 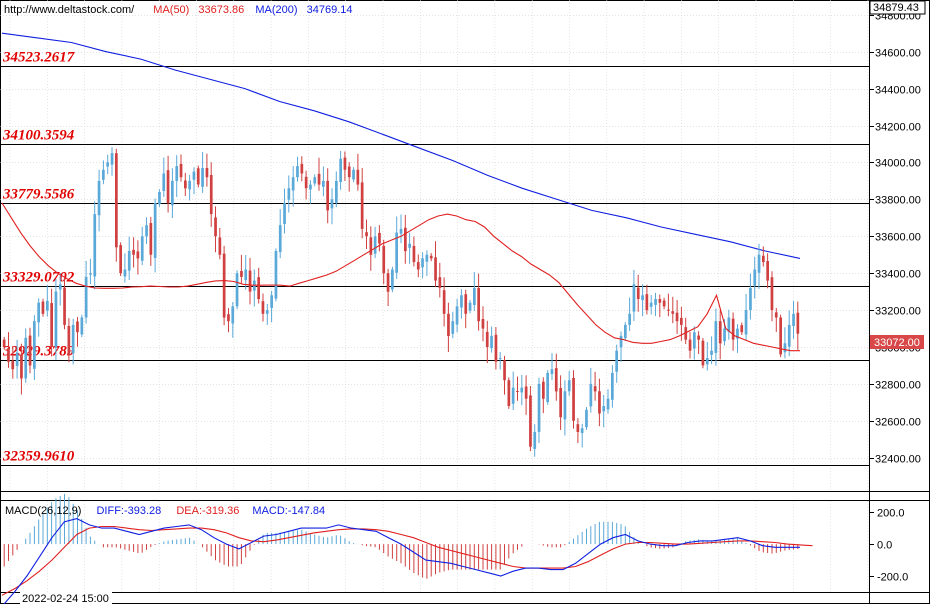 I want to click on y-tick-label: 33400.00, so click(x=898, y=275).